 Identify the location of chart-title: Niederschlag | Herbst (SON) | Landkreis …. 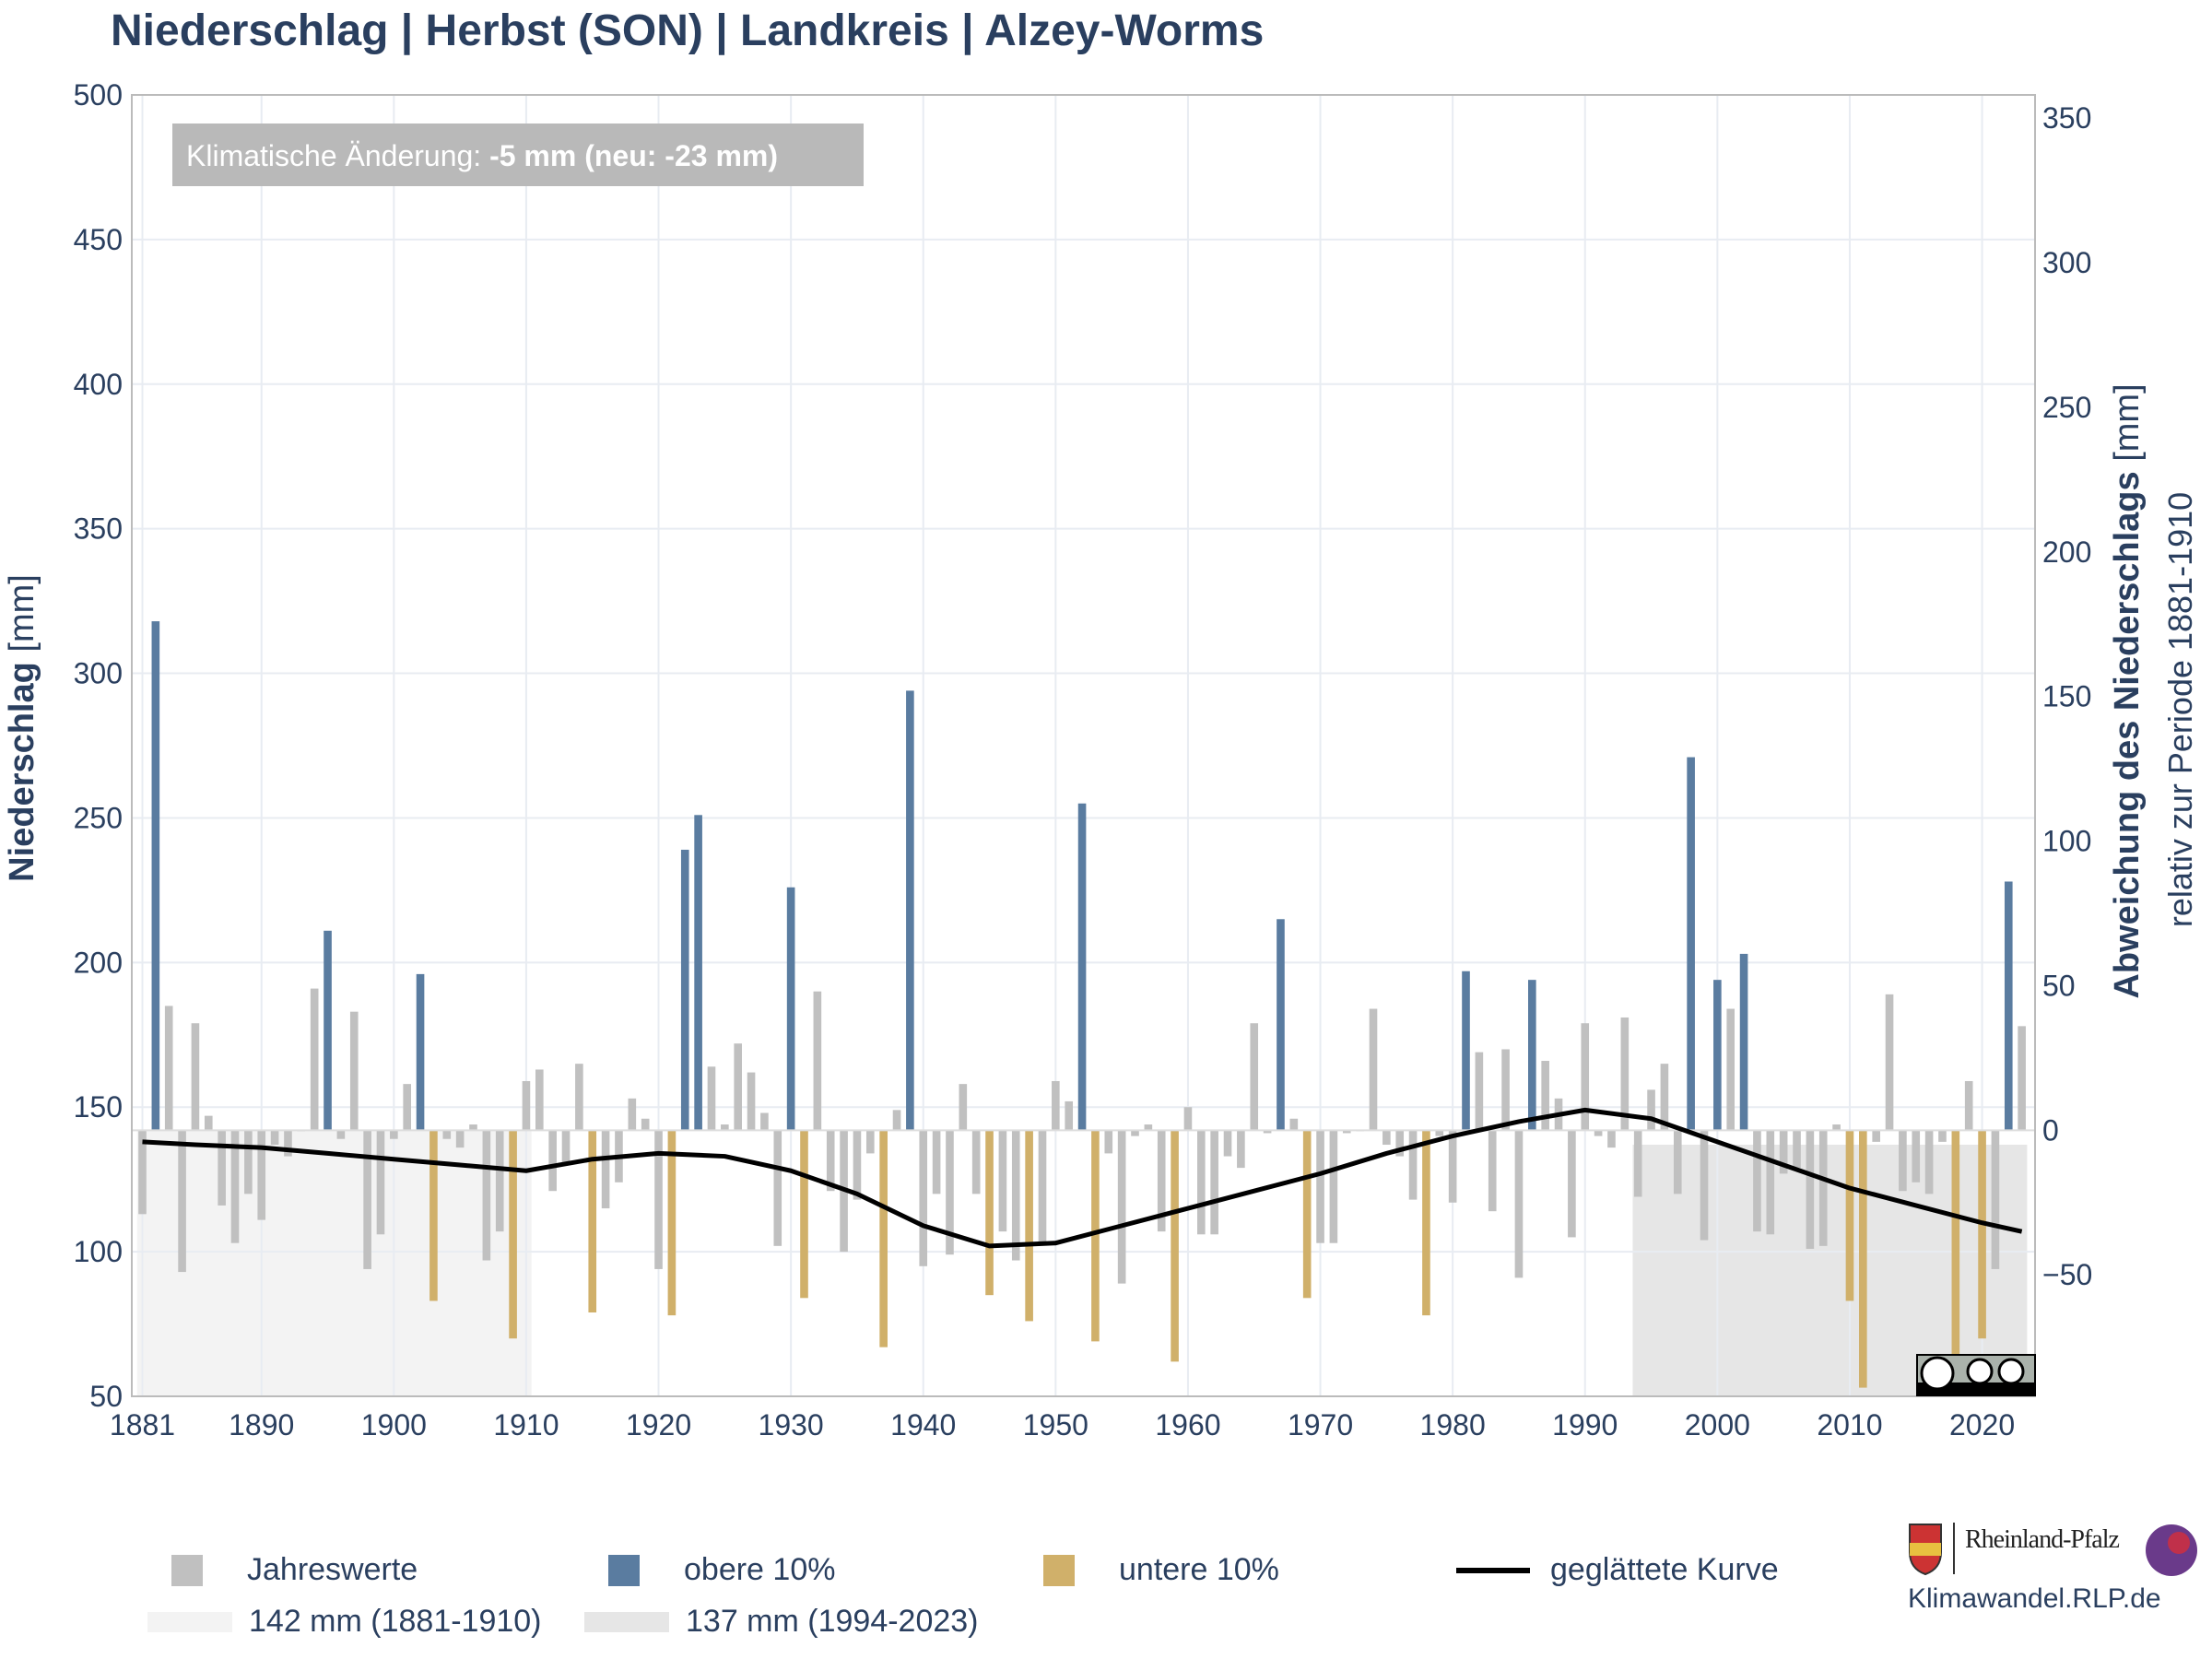
(688, 30).